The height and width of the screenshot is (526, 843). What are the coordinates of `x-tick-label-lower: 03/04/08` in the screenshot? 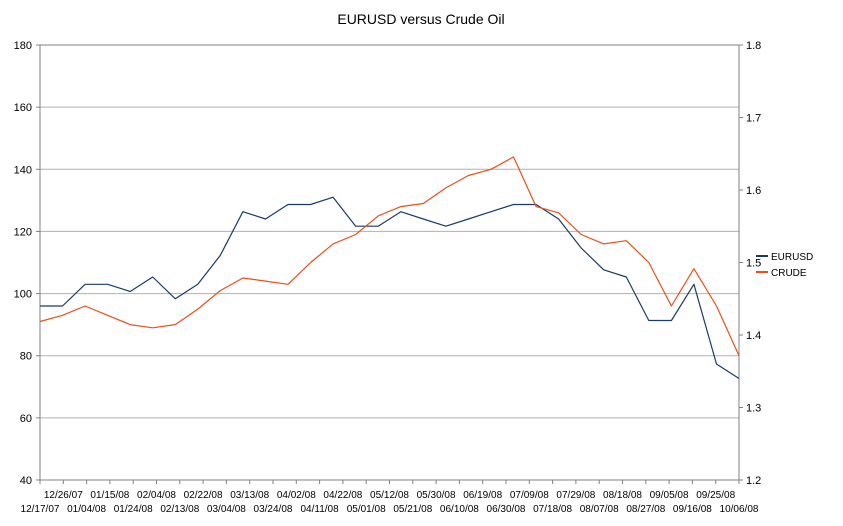 It's located at (226, 509).